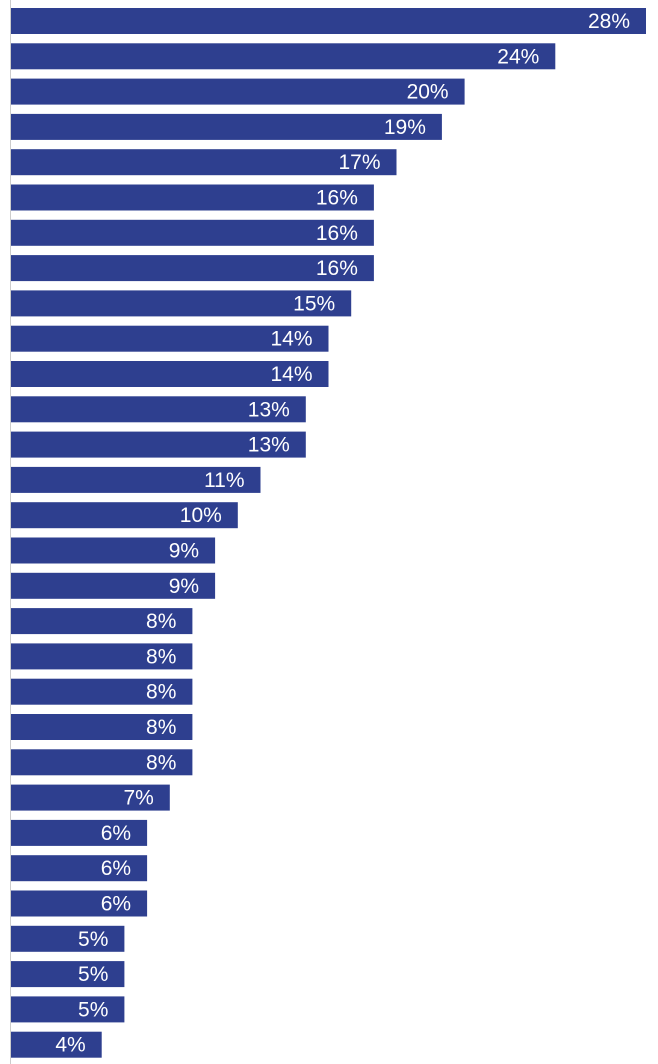 This screenshot has width=658, height=1064. Describe the element at coordinates (428, 92) in the screenshot. I see `bar-value-label: 20%` at that location.